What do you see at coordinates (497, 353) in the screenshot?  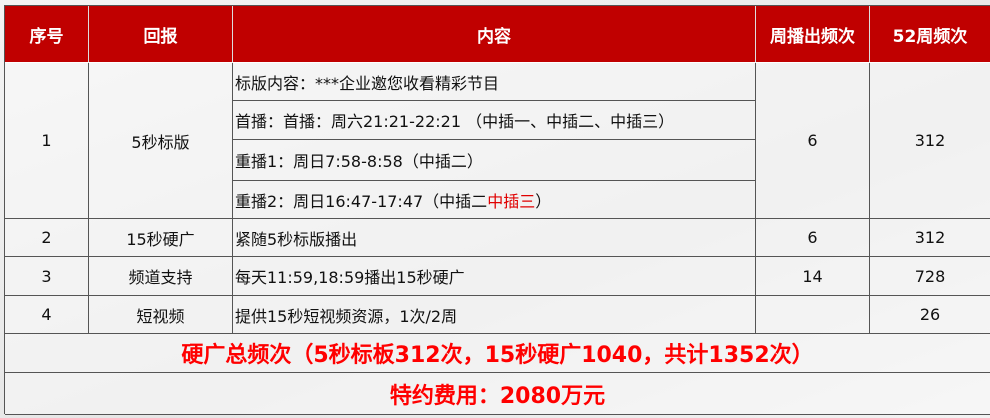 I see `summary-row: 硬广总频次（5秒标板312次，15秒硬广1040，共计1352次）` at bounding box center [497, 353].